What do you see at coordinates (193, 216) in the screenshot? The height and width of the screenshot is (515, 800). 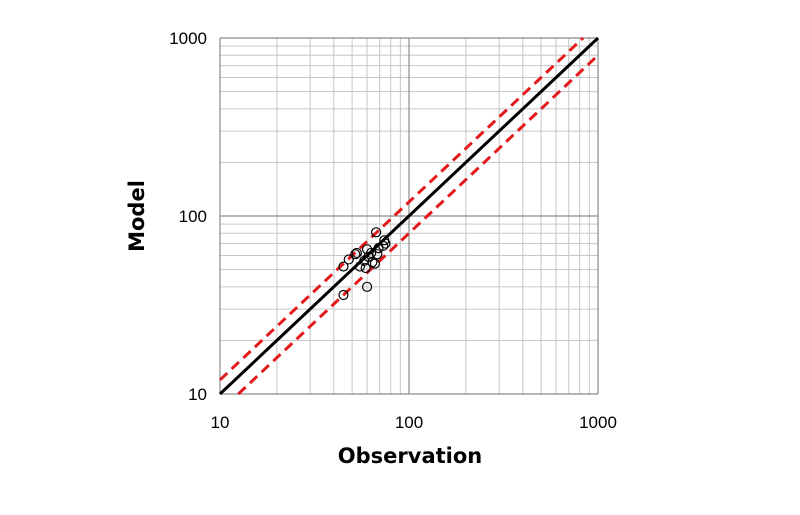 I see `y-tick-label: 100` at bounding box center [193, 216].